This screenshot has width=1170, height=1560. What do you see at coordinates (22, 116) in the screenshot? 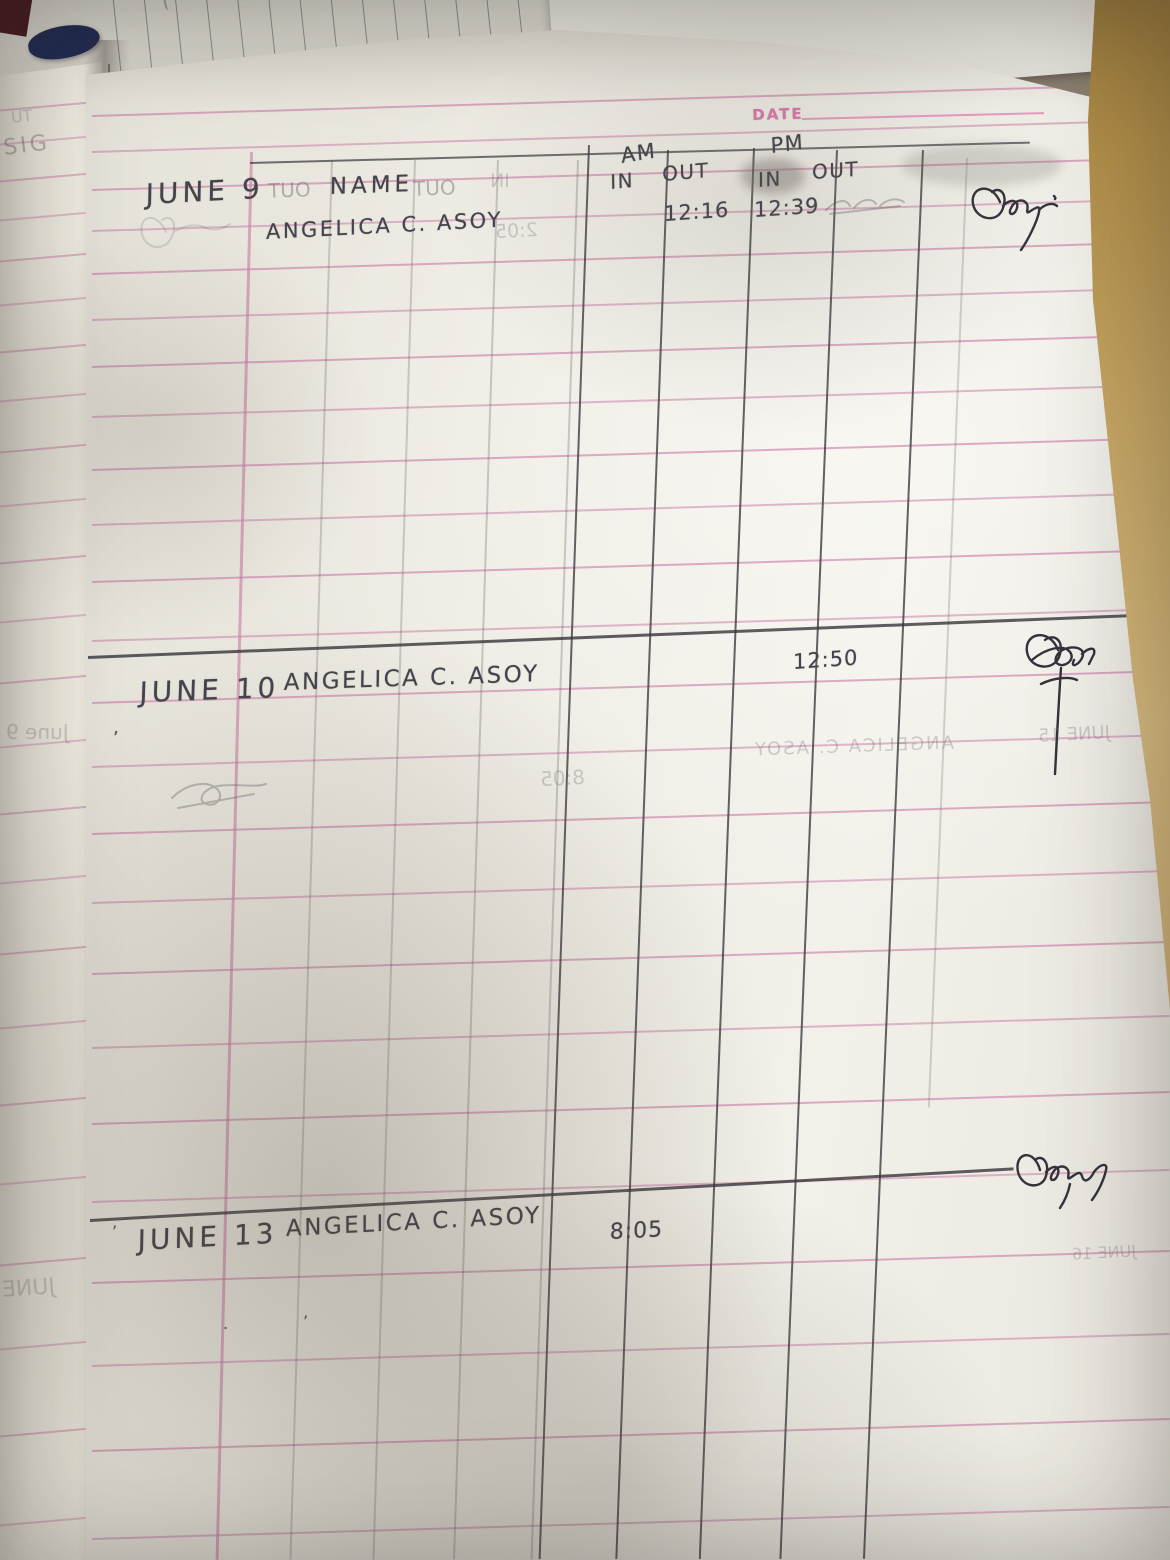
I see `bleedthrough-text: UT` at bounding box center [22, 116].